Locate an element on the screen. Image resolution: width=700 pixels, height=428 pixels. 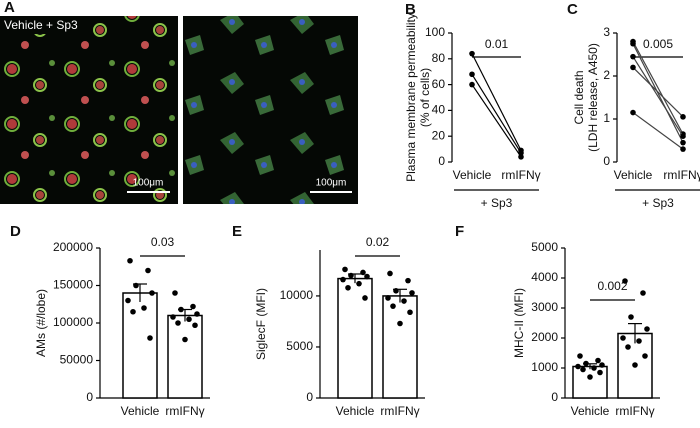
y-tick-label: 2000 is located at coordinates (544, 337).